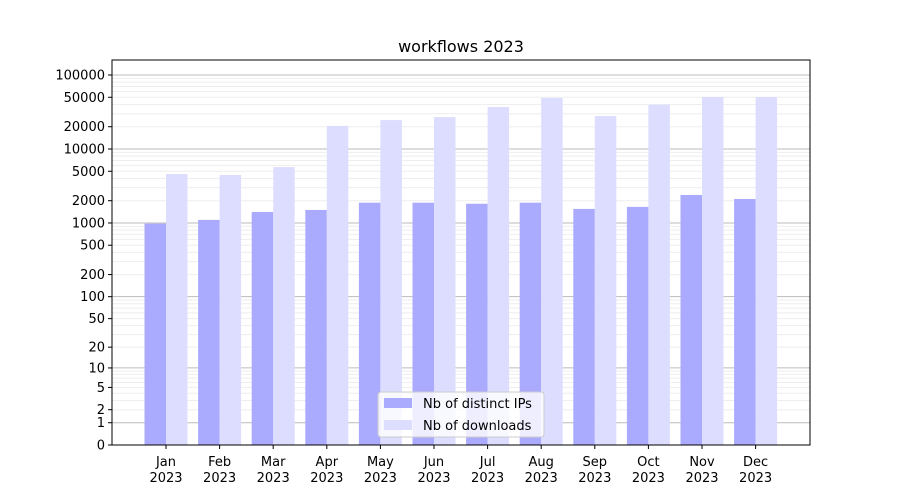 The width and height of the screenshot is (900, 504). I want to click on x-tick-label: Mar 2023, so click(273, 470).